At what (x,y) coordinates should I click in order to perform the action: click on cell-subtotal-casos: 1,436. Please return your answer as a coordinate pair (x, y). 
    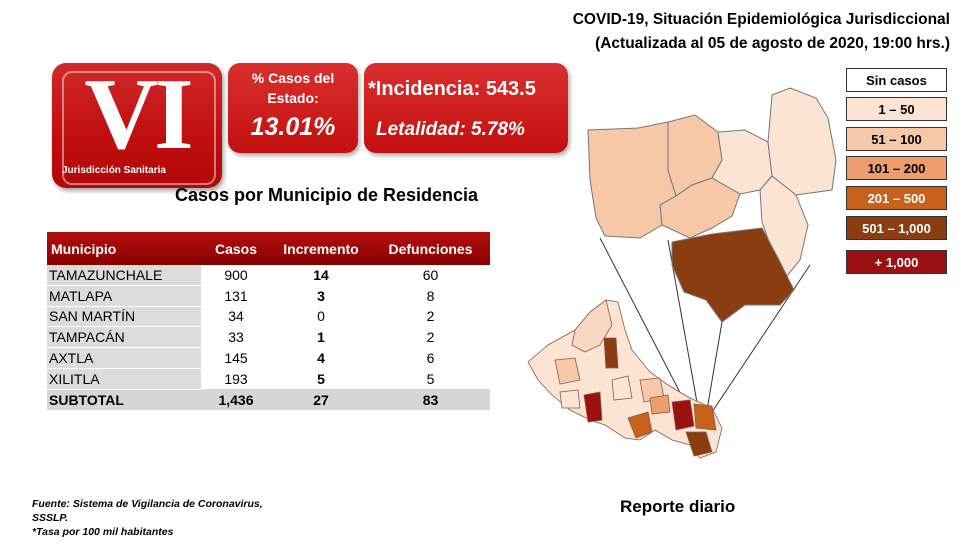
    Looking at the image, I should click on (236, 400).